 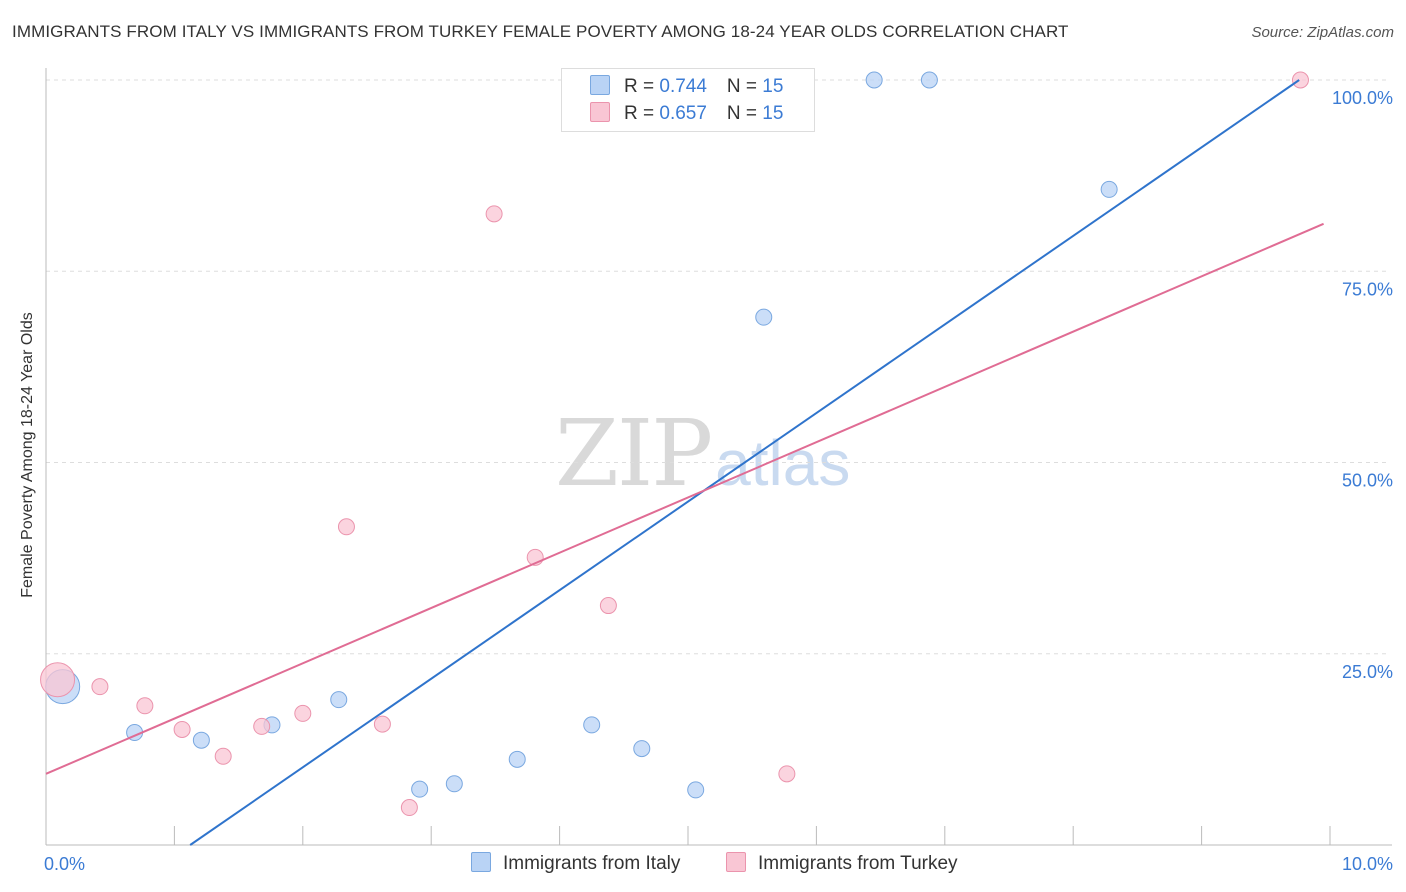 I want to click on turkey-n-label: N =, so click(x=744, y=113).